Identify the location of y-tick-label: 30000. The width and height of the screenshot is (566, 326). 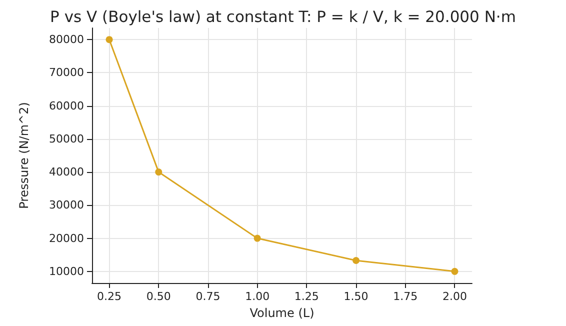
(66, 205).